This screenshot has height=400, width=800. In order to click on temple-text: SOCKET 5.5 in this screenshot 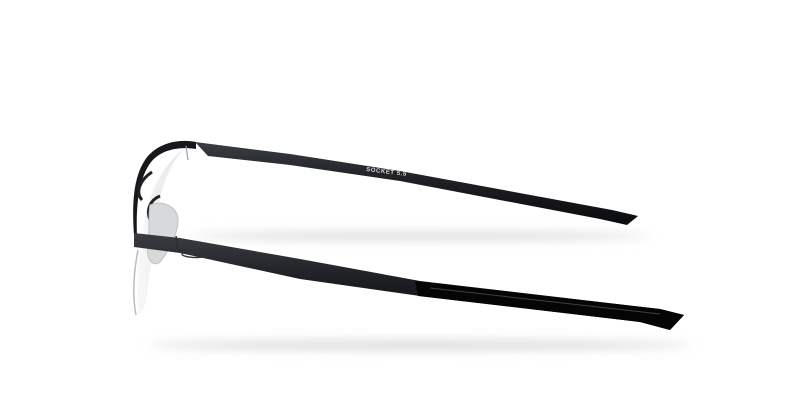, I will do `click(386, 172)`.